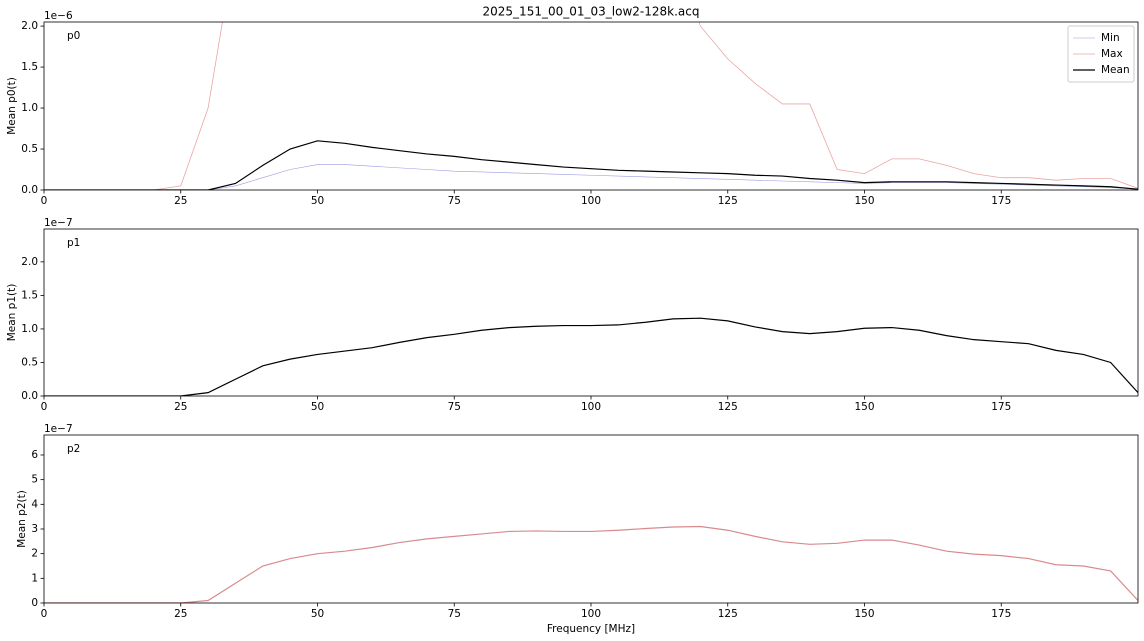  What do you see at coordinates (73, 449) in the screenshot?
I see `panel-label: p2` at bounding box center [73, 449].